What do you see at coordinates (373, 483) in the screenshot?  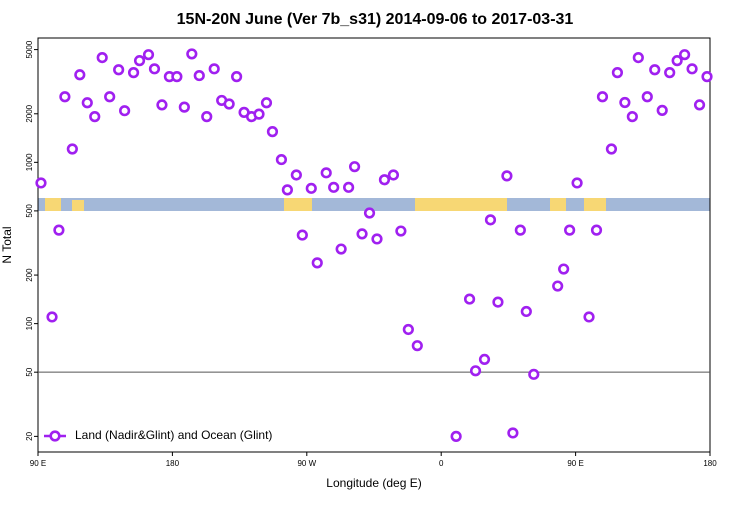 I see `x-axis-label: Longitude (deg E)` at bounding box center [373, 483].